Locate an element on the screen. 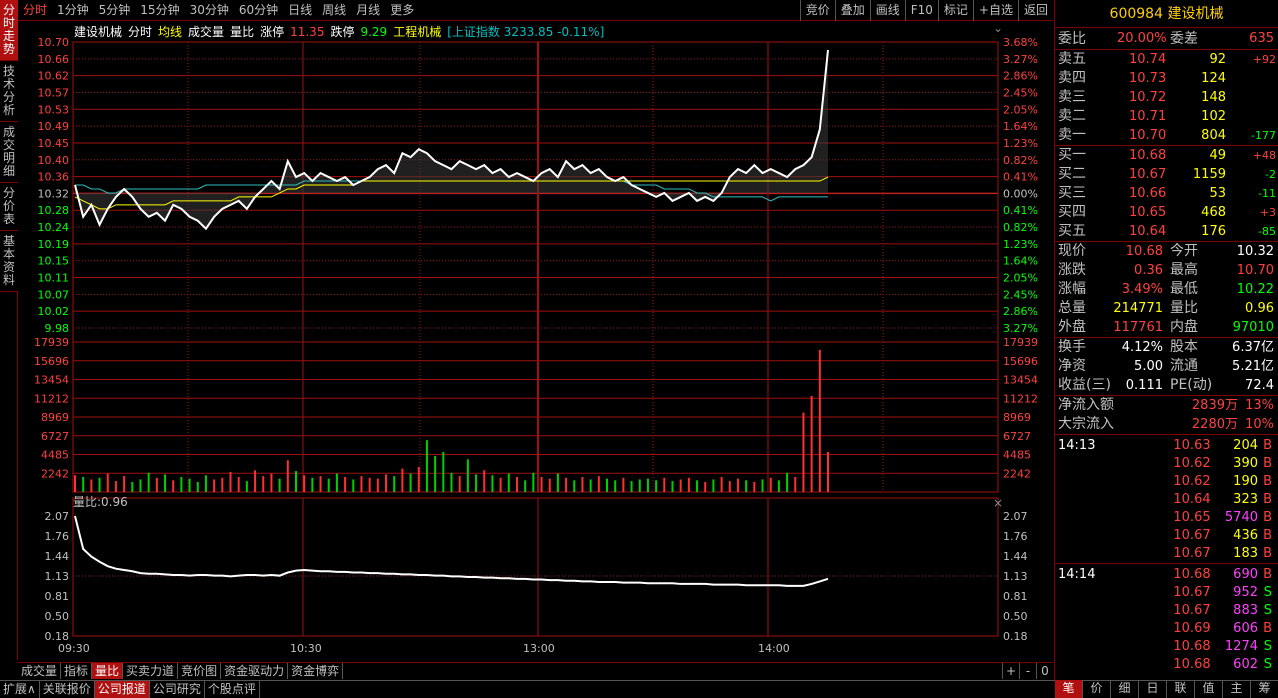  ask-row: 卖四 10.73 124 is located at coordinates (1166, 78).